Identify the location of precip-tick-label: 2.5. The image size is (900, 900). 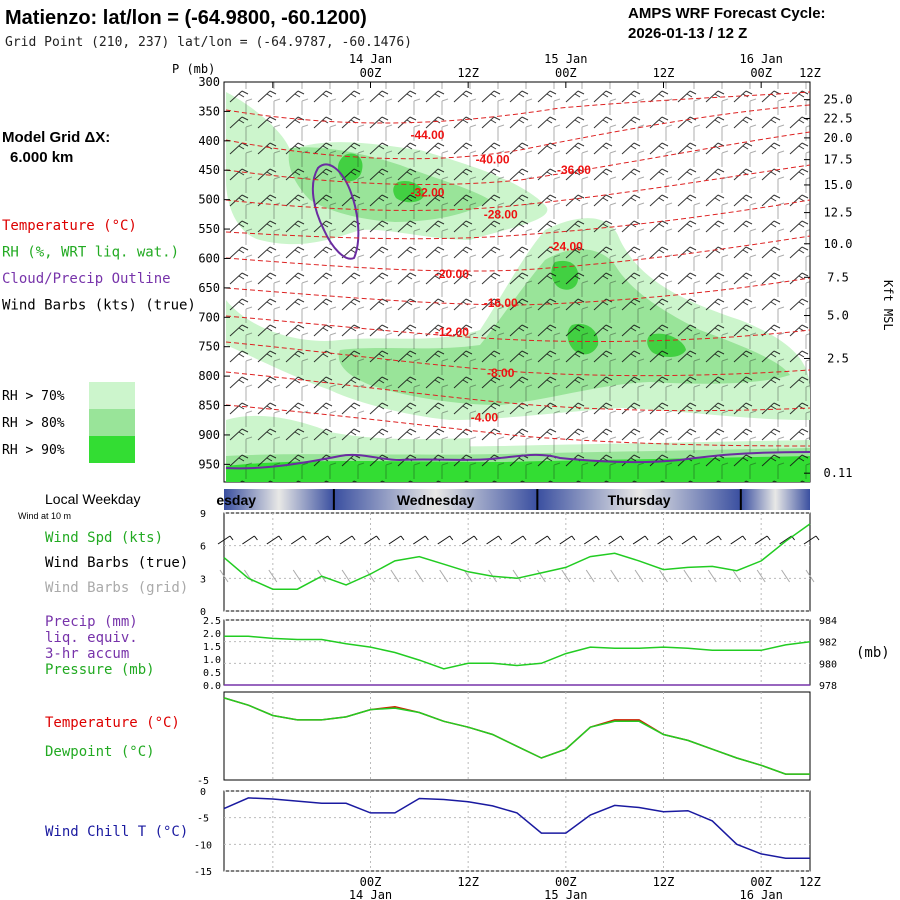
(212, 621).